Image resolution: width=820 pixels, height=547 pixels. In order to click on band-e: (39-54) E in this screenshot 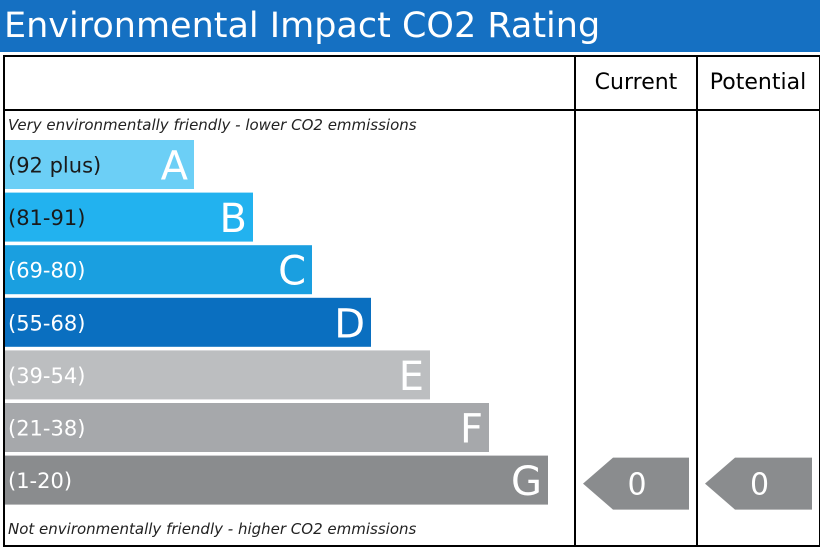, I will do `click(217, 375)`.